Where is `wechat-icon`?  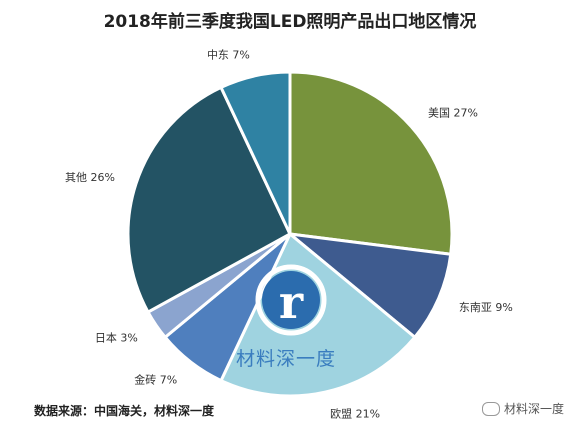
wechat-icon is located at coordinates (490, 408).